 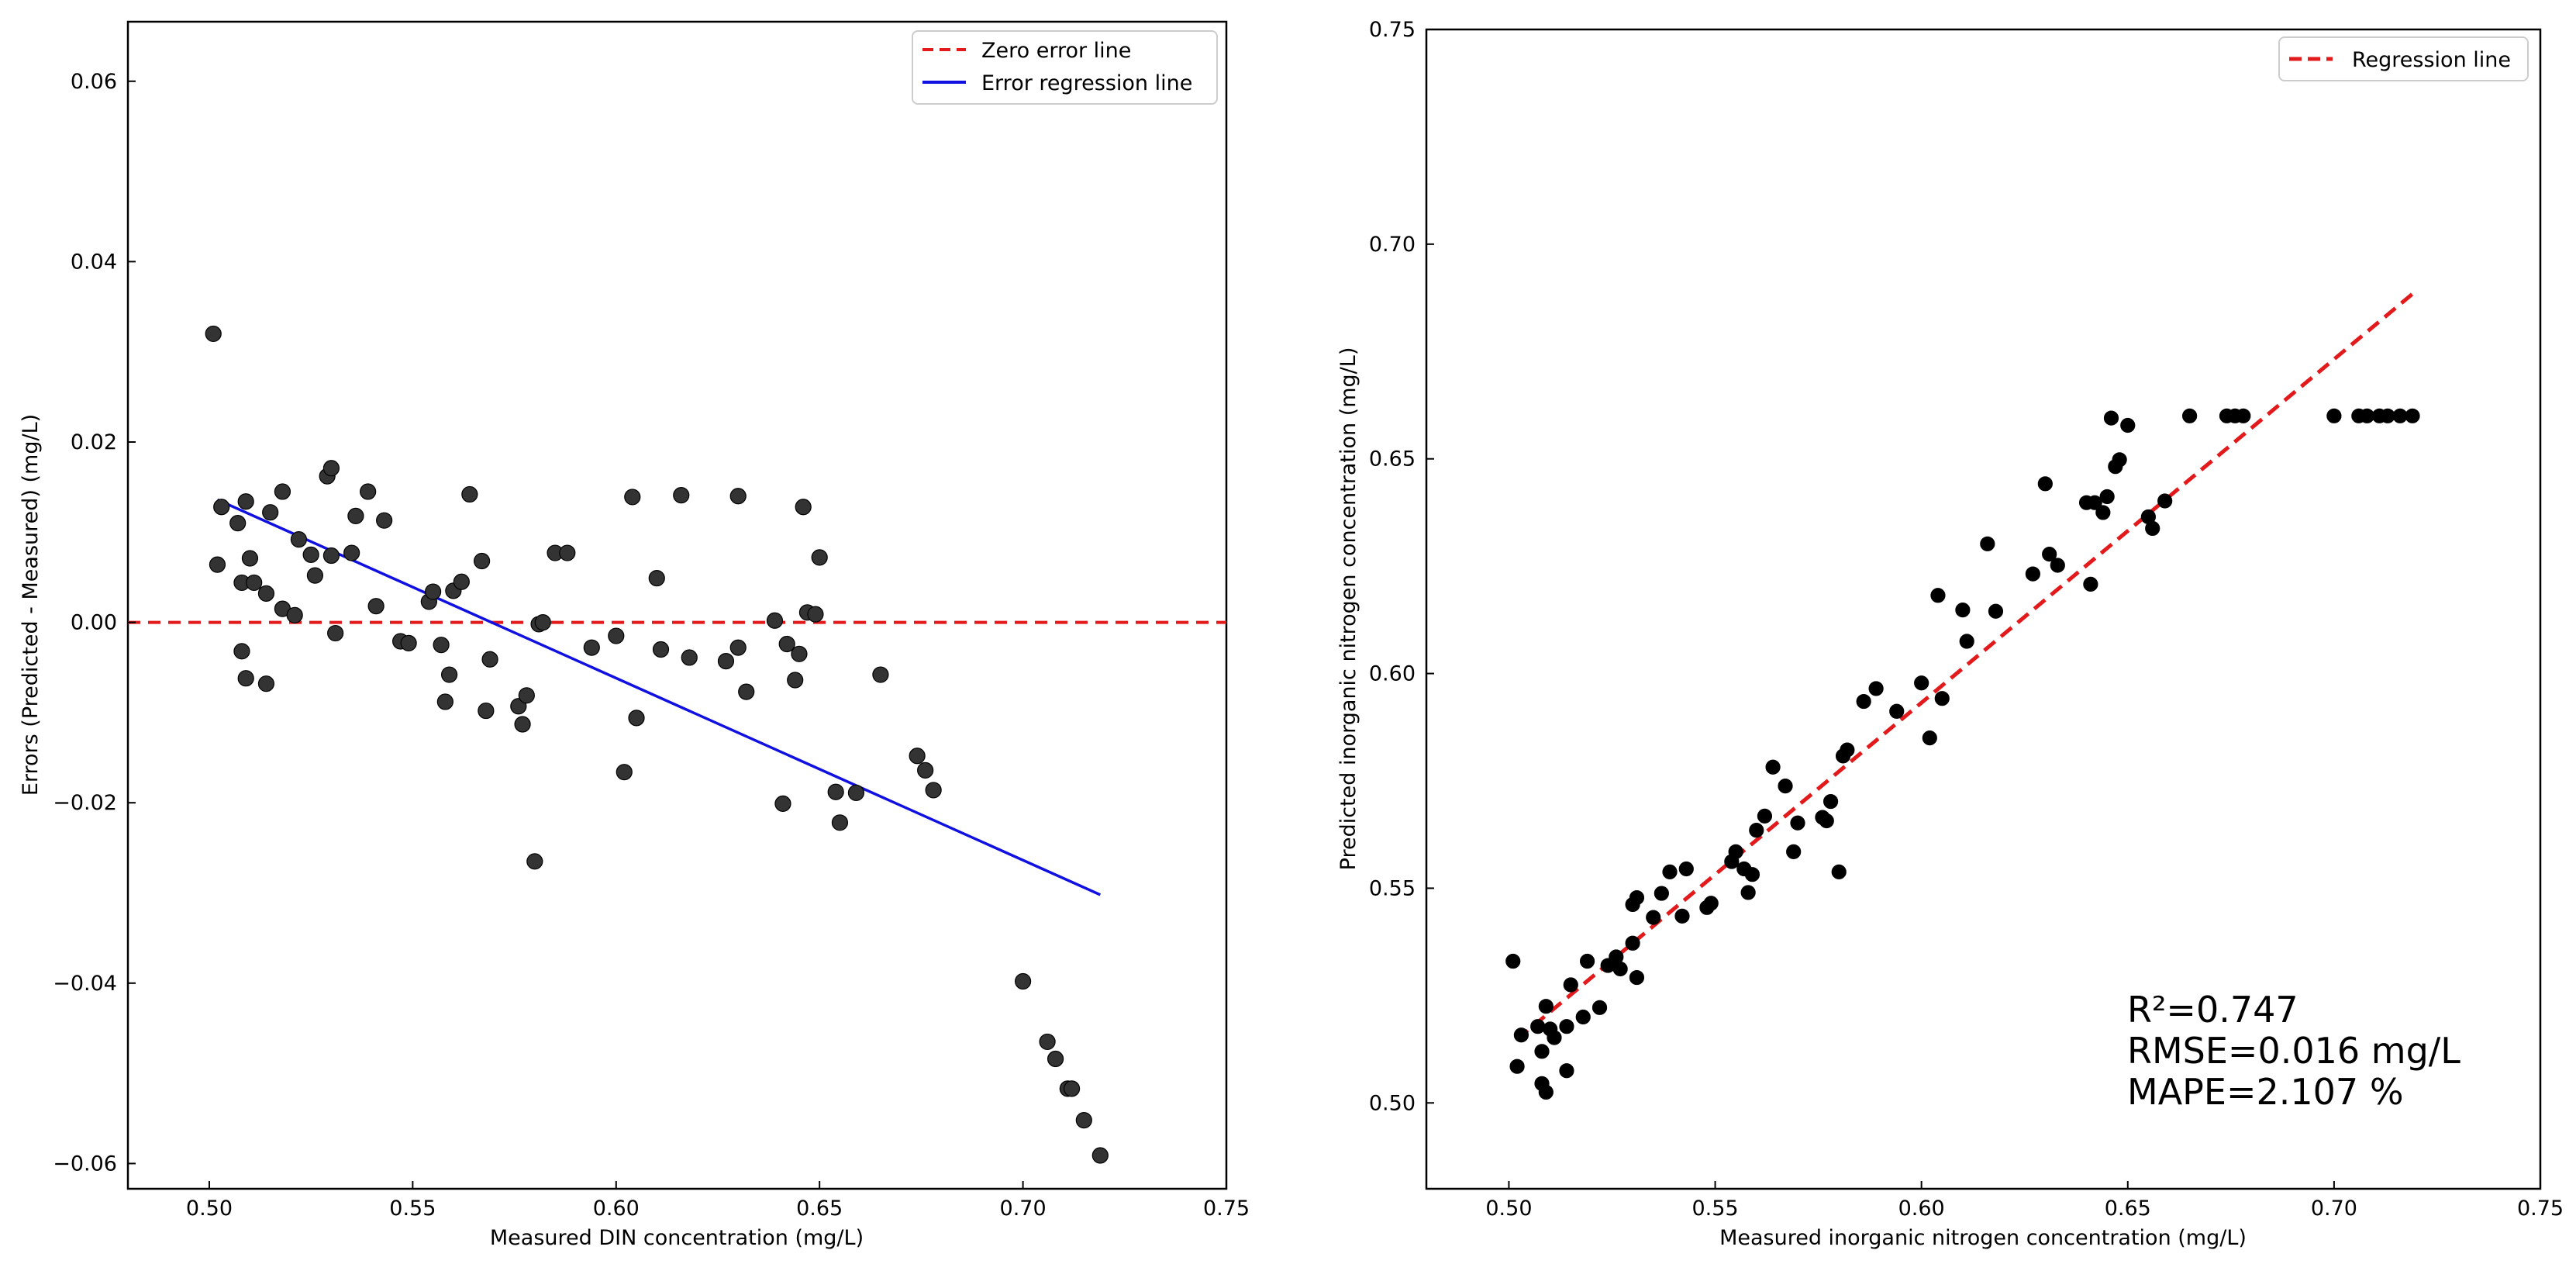 What do you see at coordinates (2128, 1209) in the screenshot?
I see `x-tick-label: 0.65` at bounding box center [2128, 1209].